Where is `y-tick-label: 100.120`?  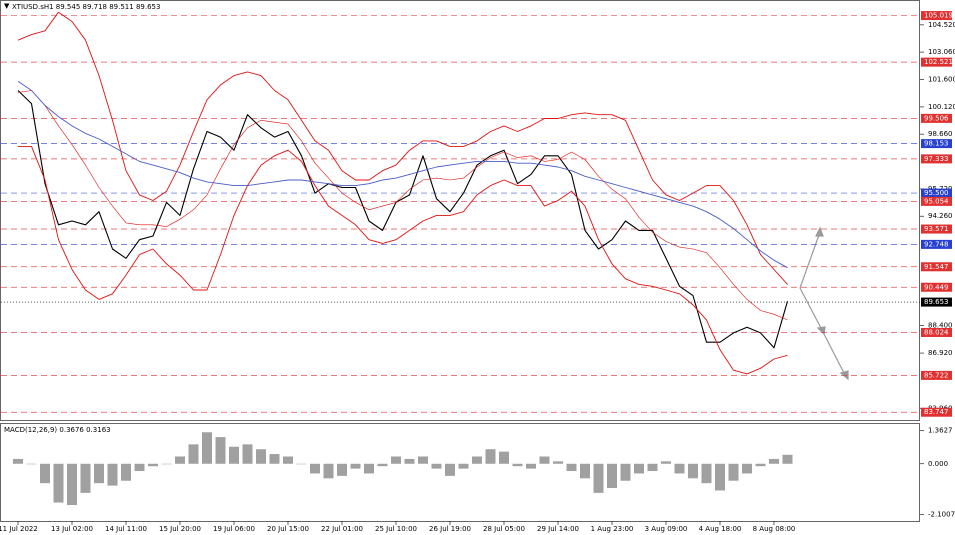
y-tick-label: 100.120 is located at coordinates (941, 107).